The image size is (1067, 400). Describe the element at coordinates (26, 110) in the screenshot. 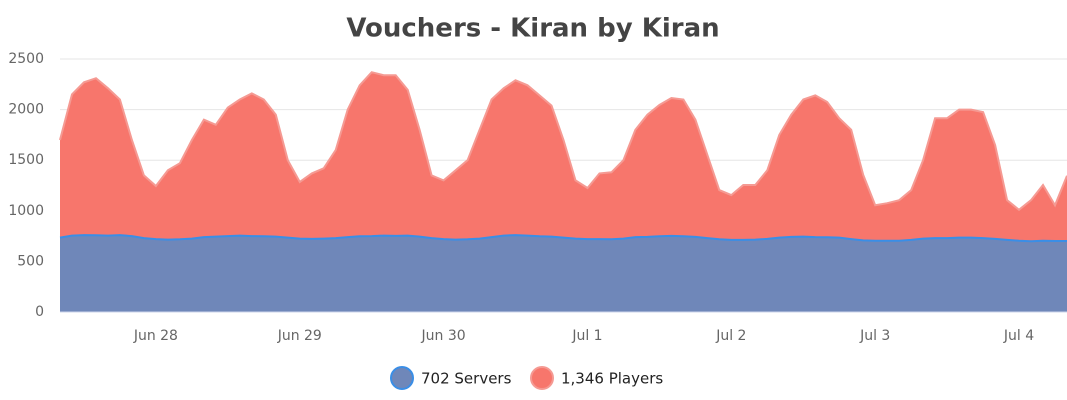

I see `y-tick-label: 2000` at that location.